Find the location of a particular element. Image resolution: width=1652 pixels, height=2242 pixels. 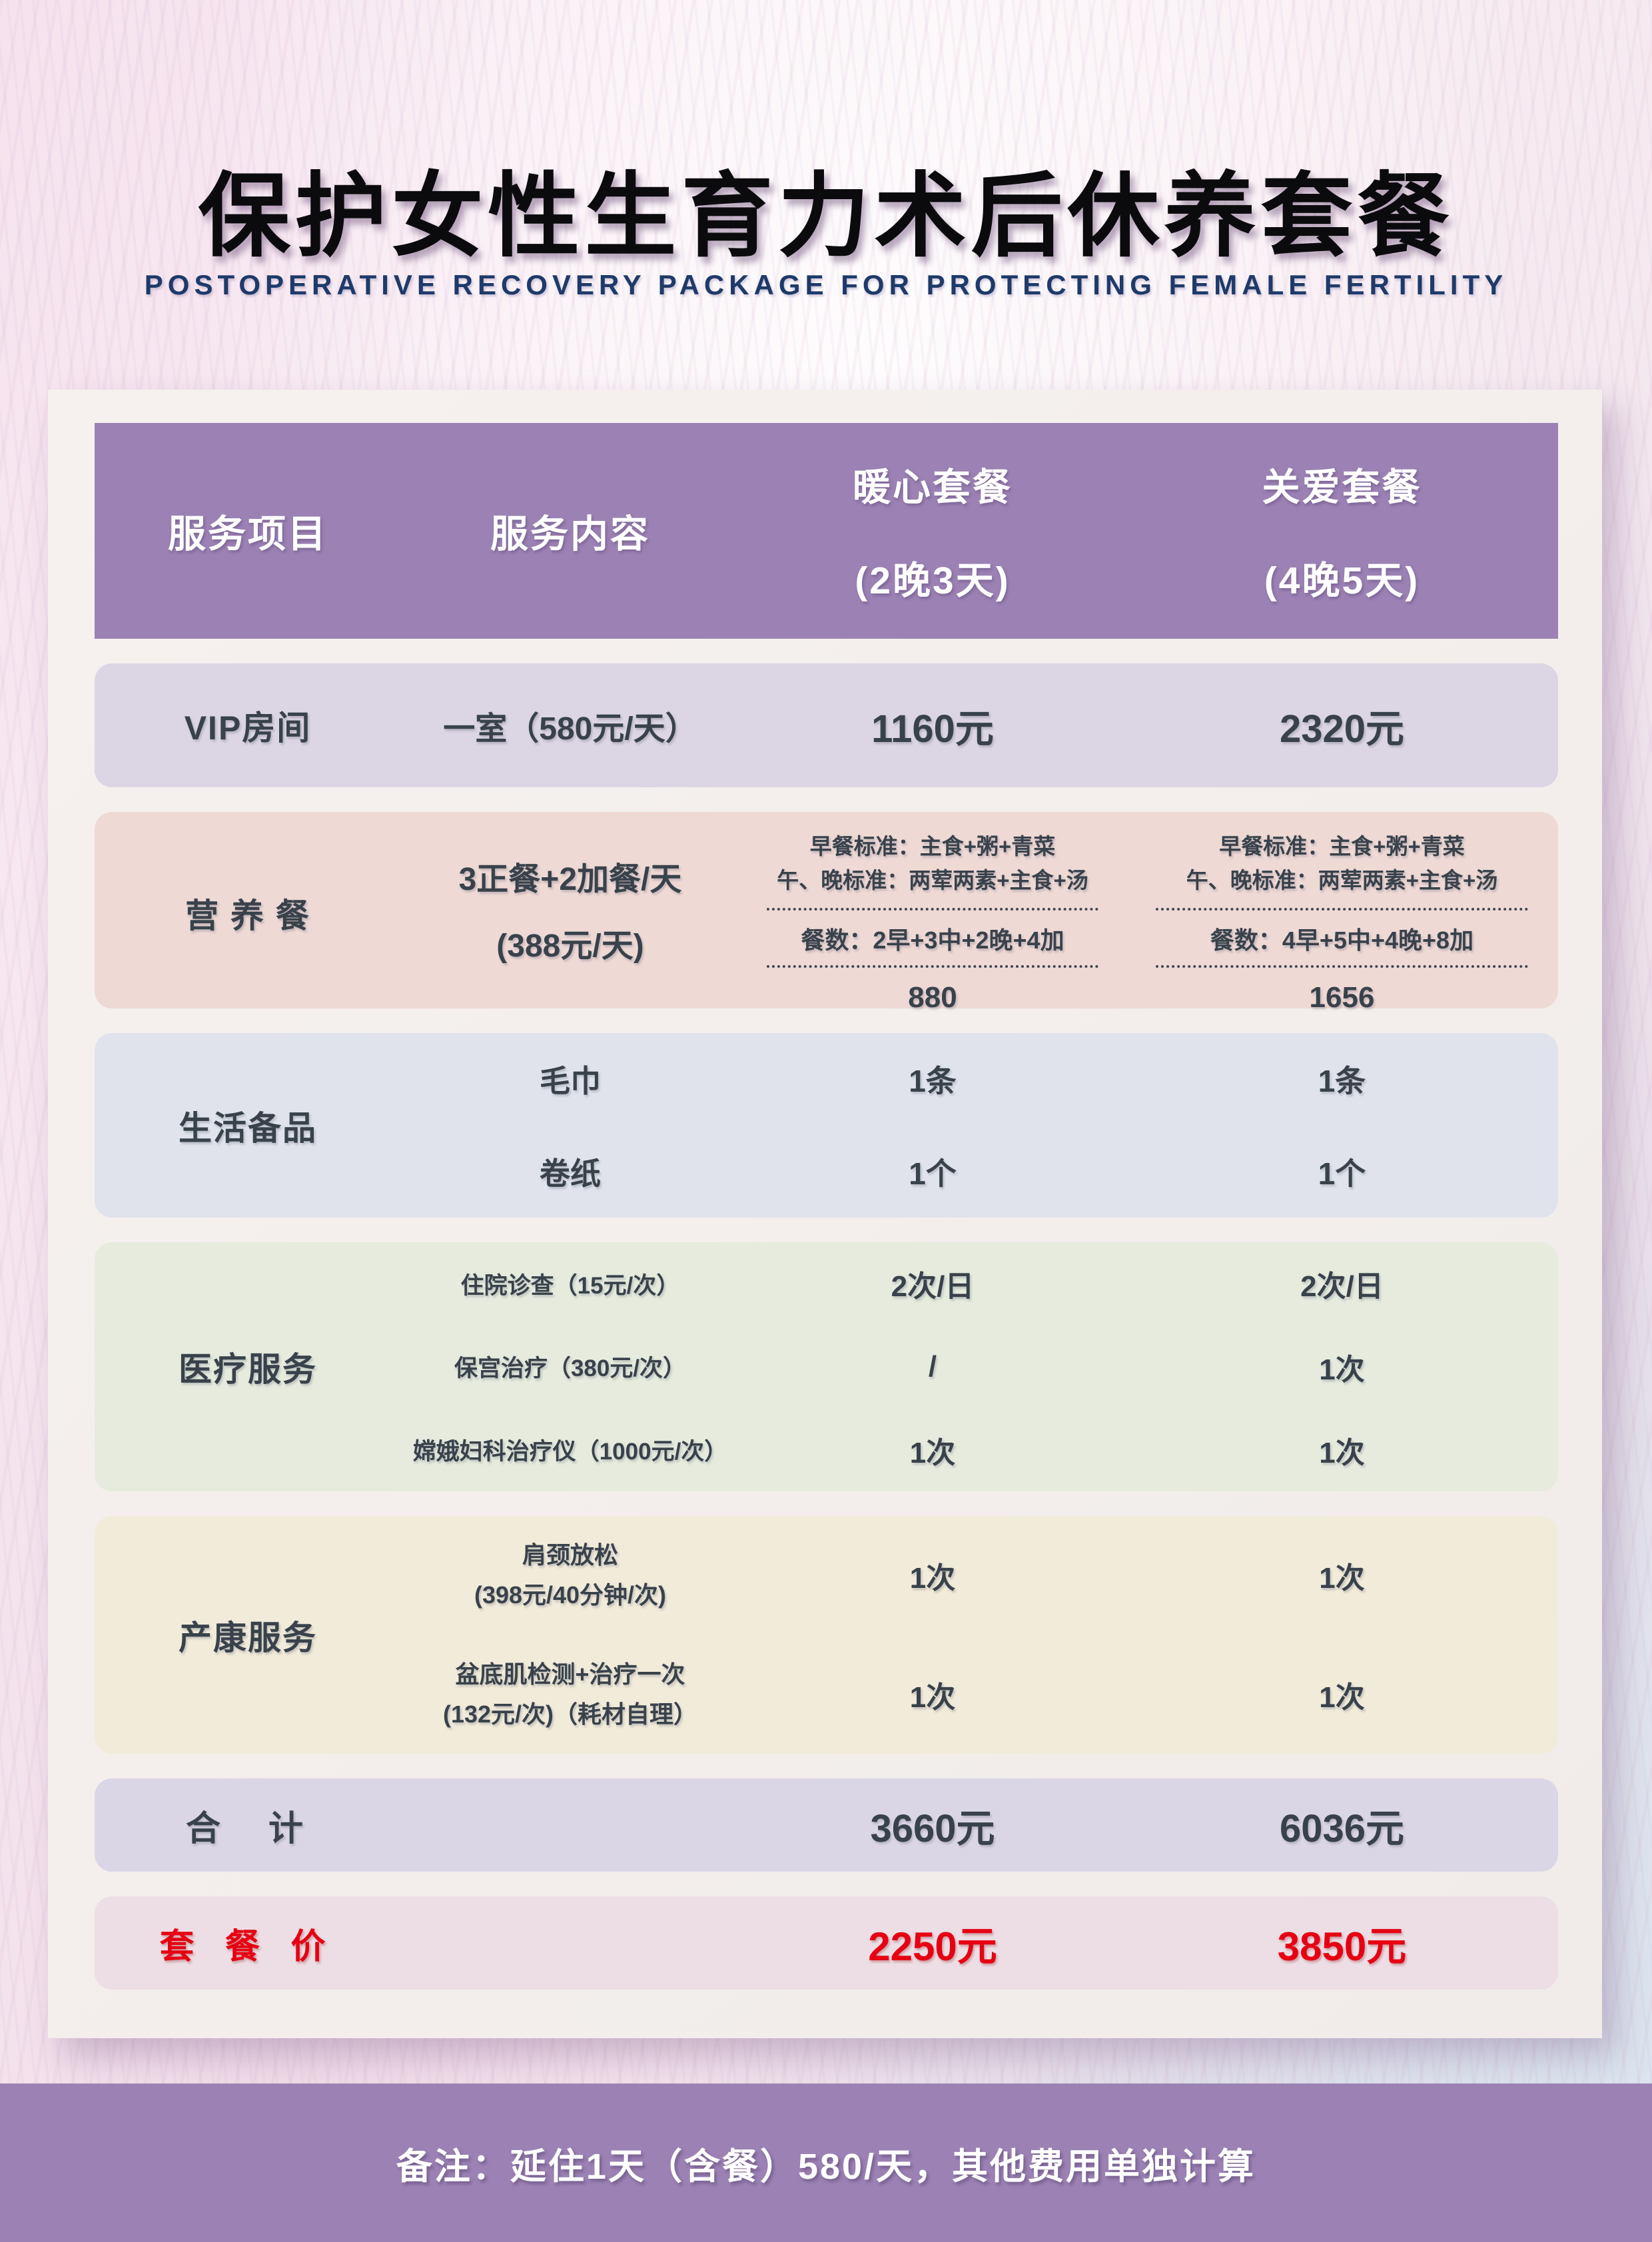

medical-item-content: 嫦娥妇科治疗仪（1000元/次） is located at coordinates (570, 1452).